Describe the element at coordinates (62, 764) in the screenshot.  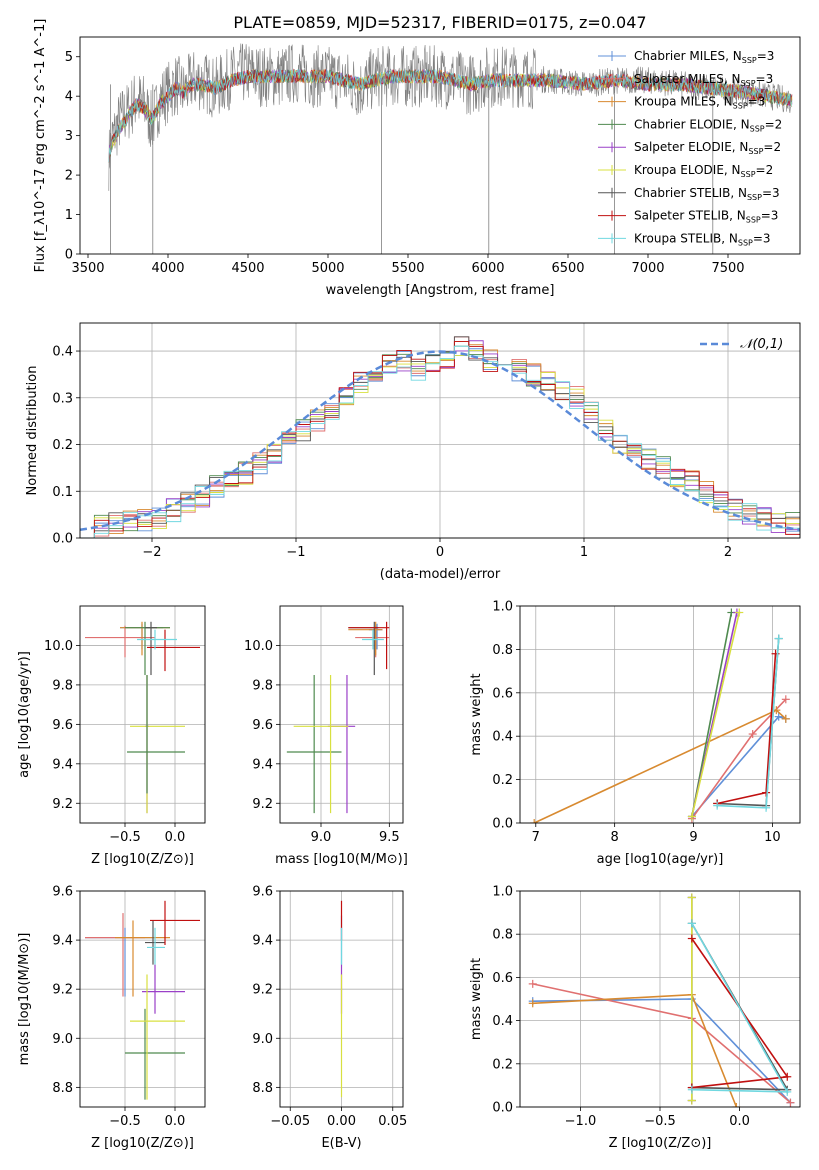
I see `y-tick-label: 9.4` at that location.